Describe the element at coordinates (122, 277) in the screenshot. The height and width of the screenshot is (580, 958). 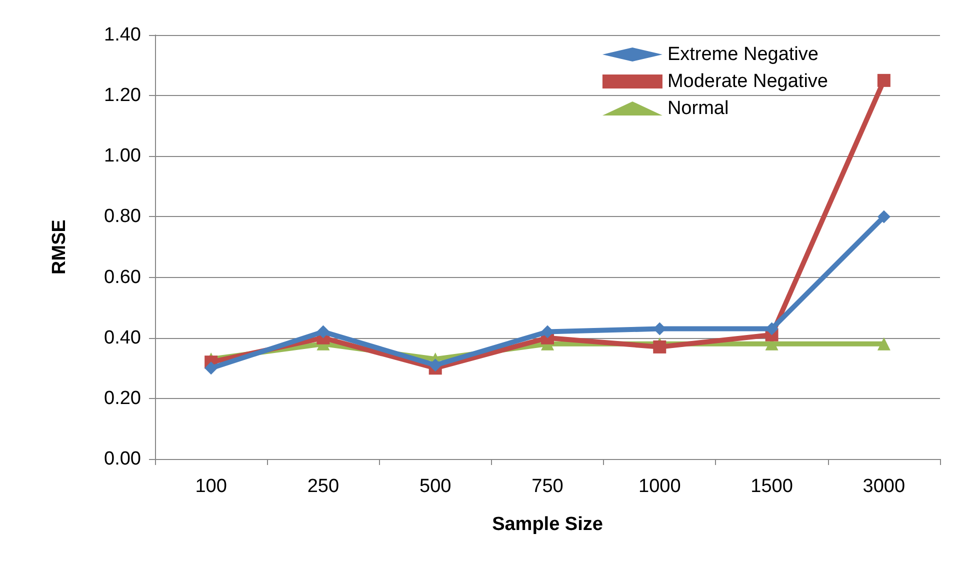
I see `y-tick-label: 0.60` at that location.